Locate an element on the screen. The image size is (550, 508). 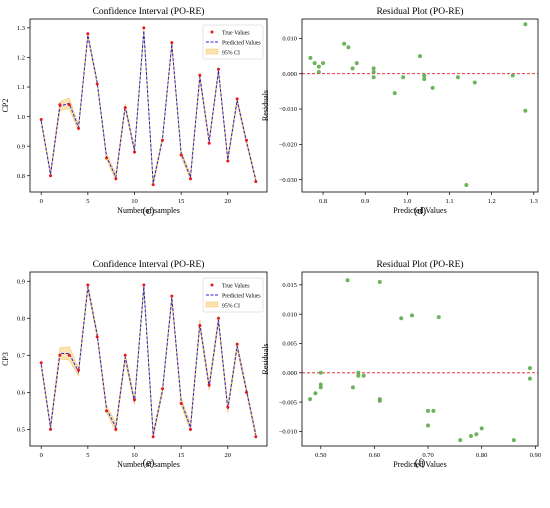
y-tick-label: 0.8 is located at coordinates (21, 318).